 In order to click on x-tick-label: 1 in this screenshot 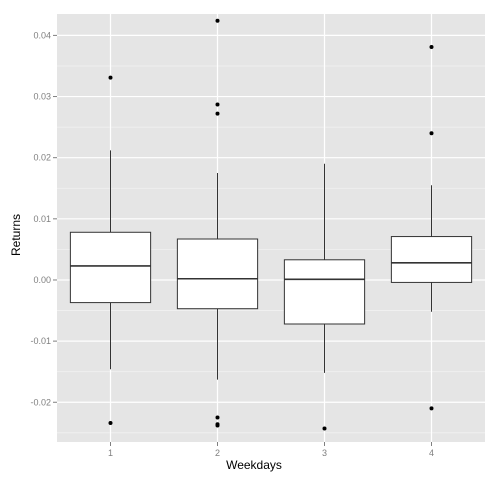, I will do `click(110, 453)`.